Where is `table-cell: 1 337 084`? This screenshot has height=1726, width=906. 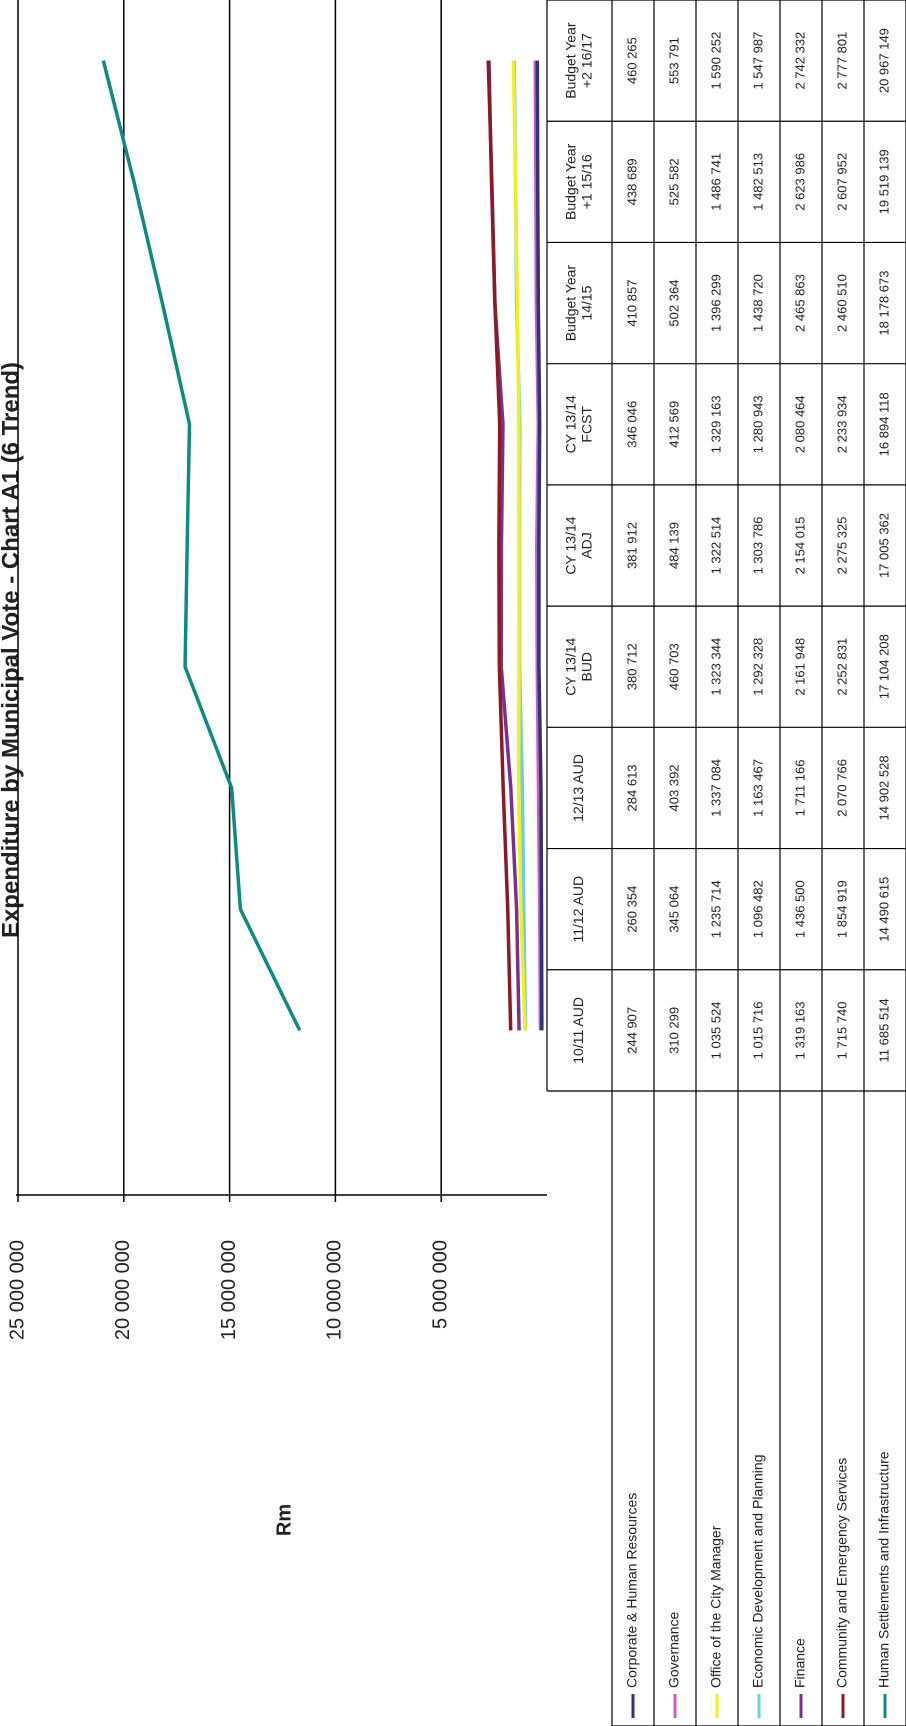 table-cell: 1 337 084 is located at coordinates (715, 788).